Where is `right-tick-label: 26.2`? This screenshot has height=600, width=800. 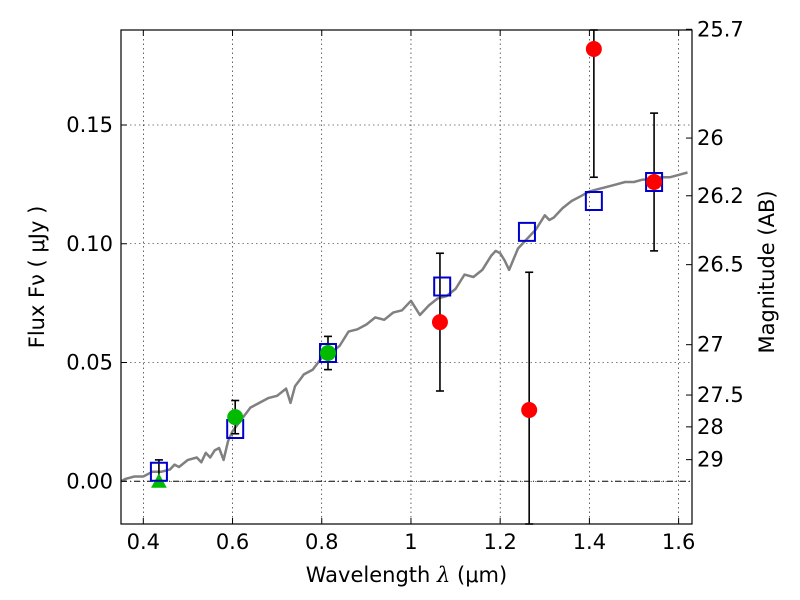 right-tick-label: 26.2 is located at coordinates (720, 196).